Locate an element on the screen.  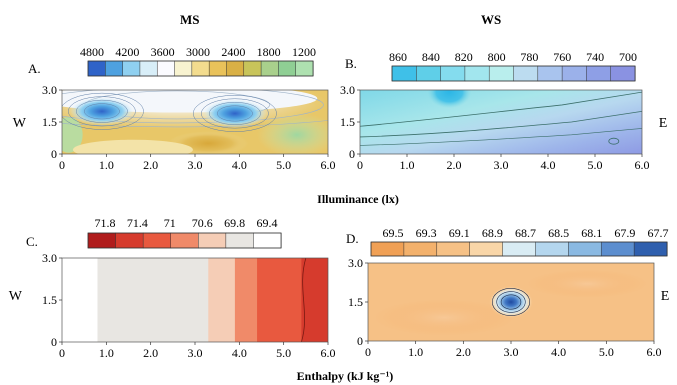
colorbar-tick-label: 68.7 is located at coordinates (525, 233).